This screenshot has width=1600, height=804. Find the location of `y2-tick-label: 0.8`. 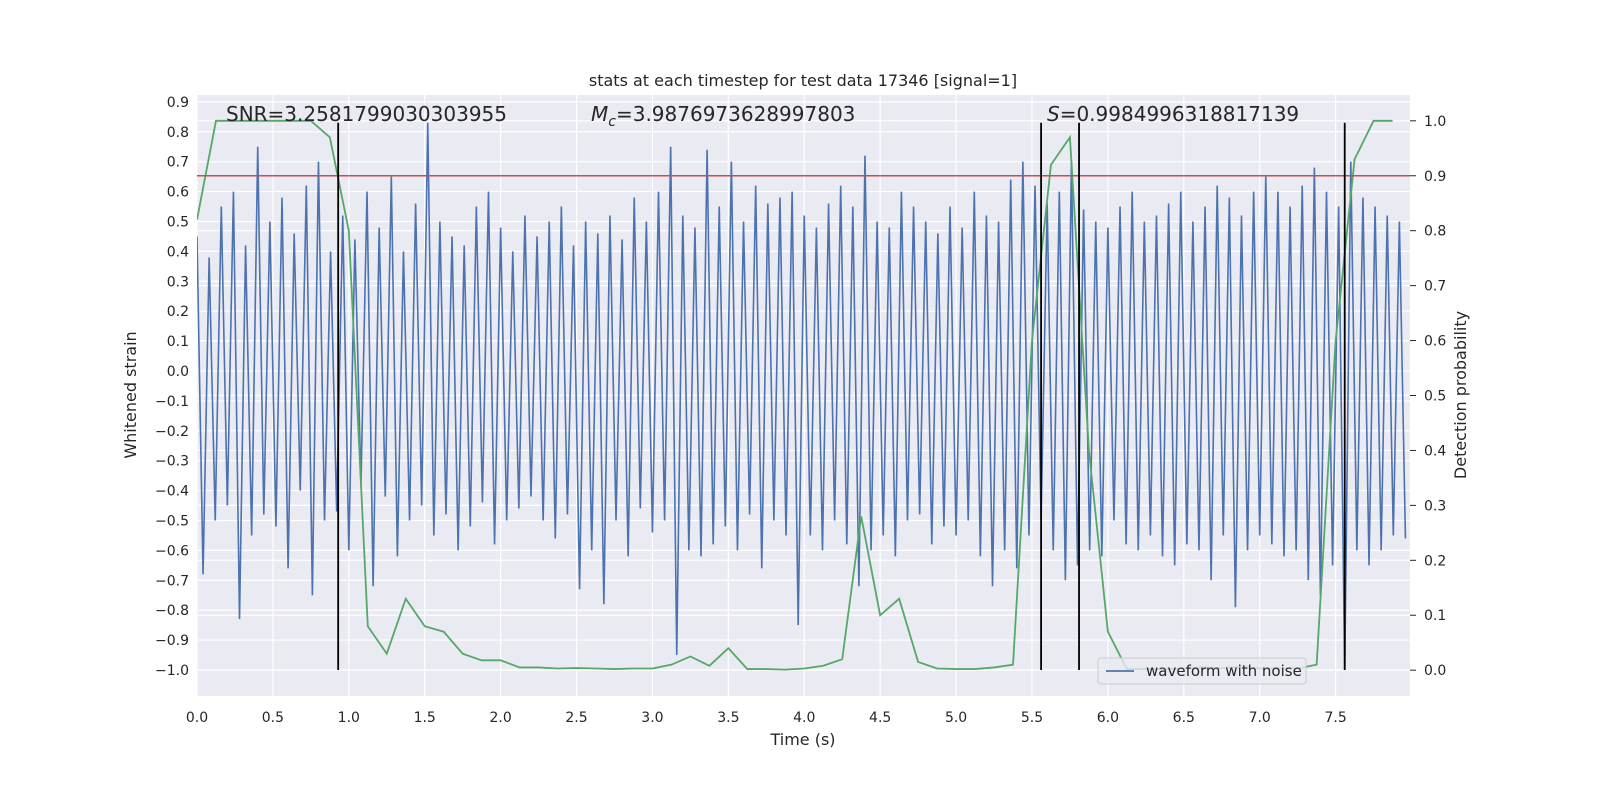

y2-tick-label: 0.8 is located at coordinates (1435, 232).